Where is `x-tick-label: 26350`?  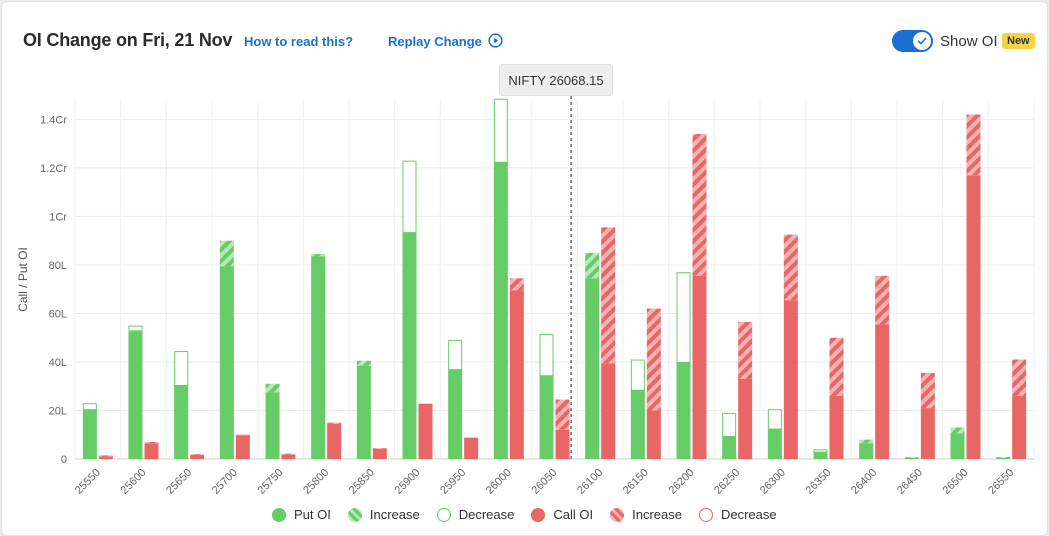
x-tick-label: 26350 is located at coordinates (819, 482).